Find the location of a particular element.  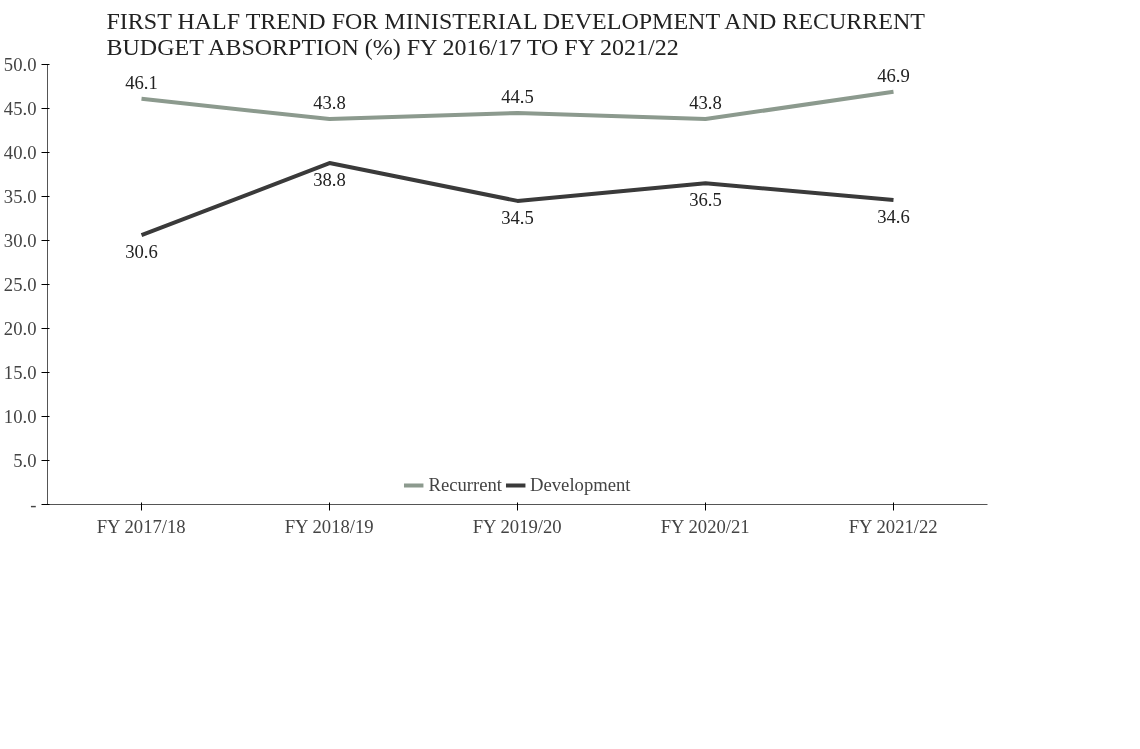

y-tick-label: 40.0 is located at coordinates (20, 152).